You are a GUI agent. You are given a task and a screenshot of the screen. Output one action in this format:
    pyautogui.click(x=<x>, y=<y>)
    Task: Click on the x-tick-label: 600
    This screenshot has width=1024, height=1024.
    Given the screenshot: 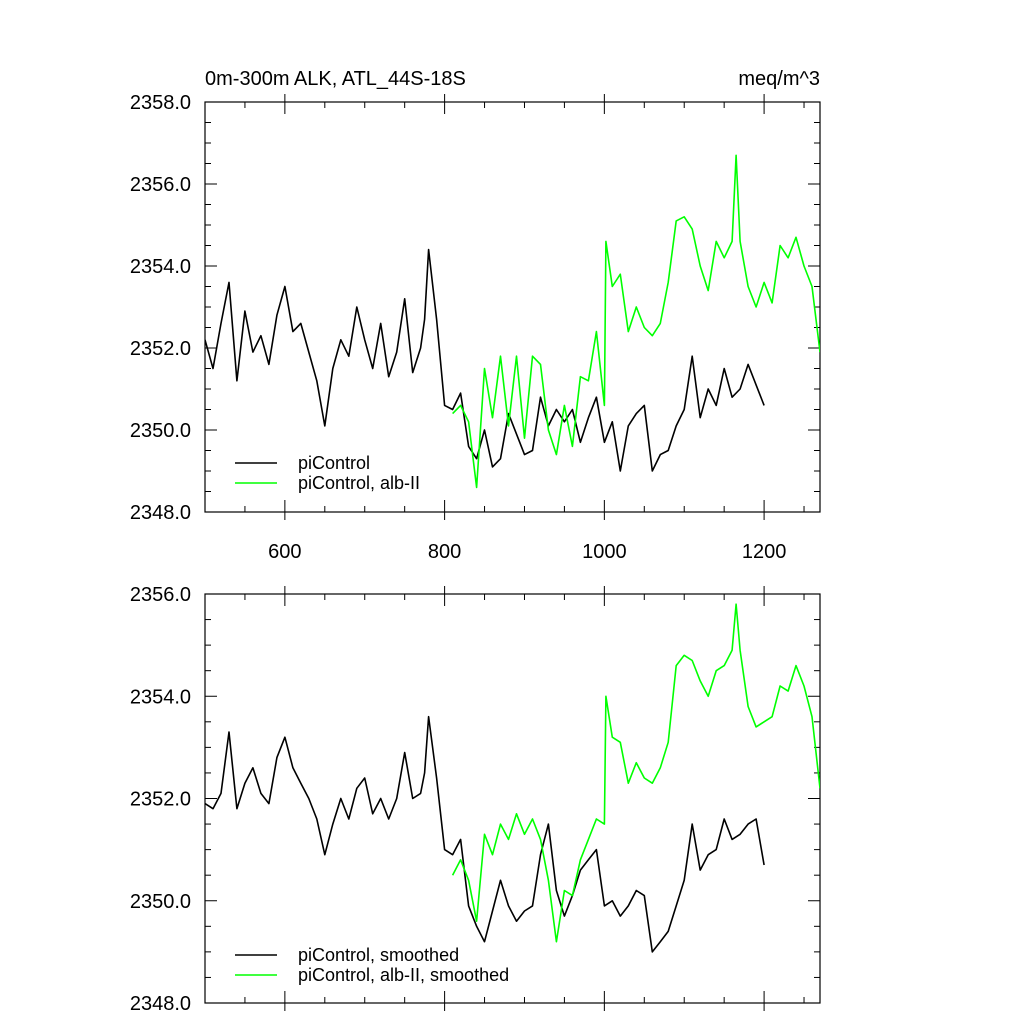 What is the action you would take?
    pyautogui.click(x=284, y=552)
    